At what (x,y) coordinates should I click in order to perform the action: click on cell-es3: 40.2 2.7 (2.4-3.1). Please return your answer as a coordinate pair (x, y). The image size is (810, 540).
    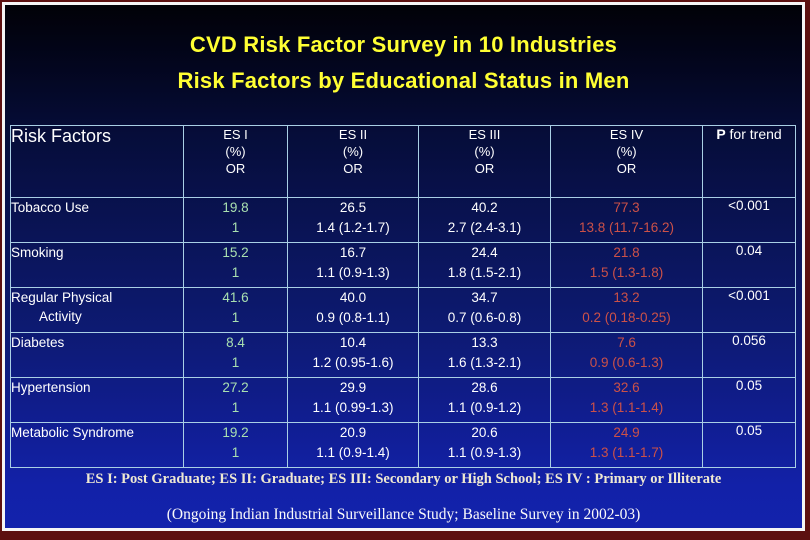
    Looking at the image, I should click on (484, 220).